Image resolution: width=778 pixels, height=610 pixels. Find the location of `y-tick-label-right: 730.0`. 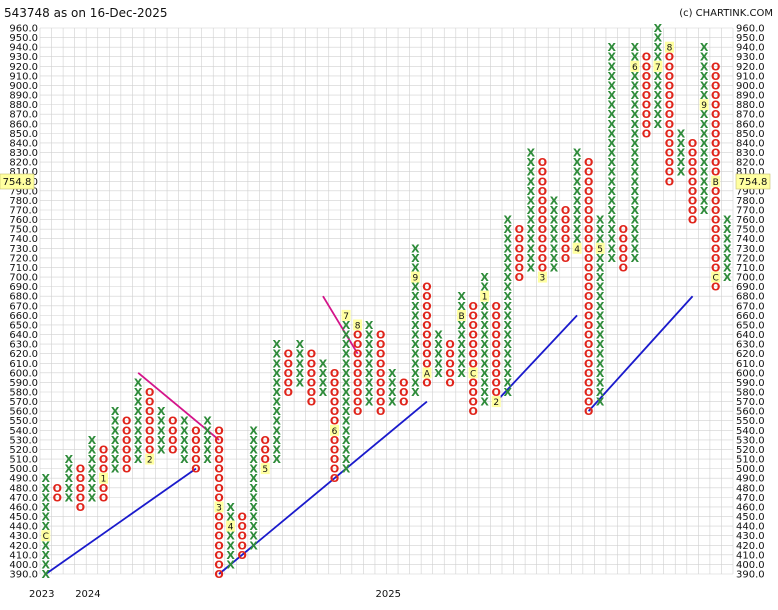

y-tick-label-right: 730.0 is located at coordinates (750, 249).